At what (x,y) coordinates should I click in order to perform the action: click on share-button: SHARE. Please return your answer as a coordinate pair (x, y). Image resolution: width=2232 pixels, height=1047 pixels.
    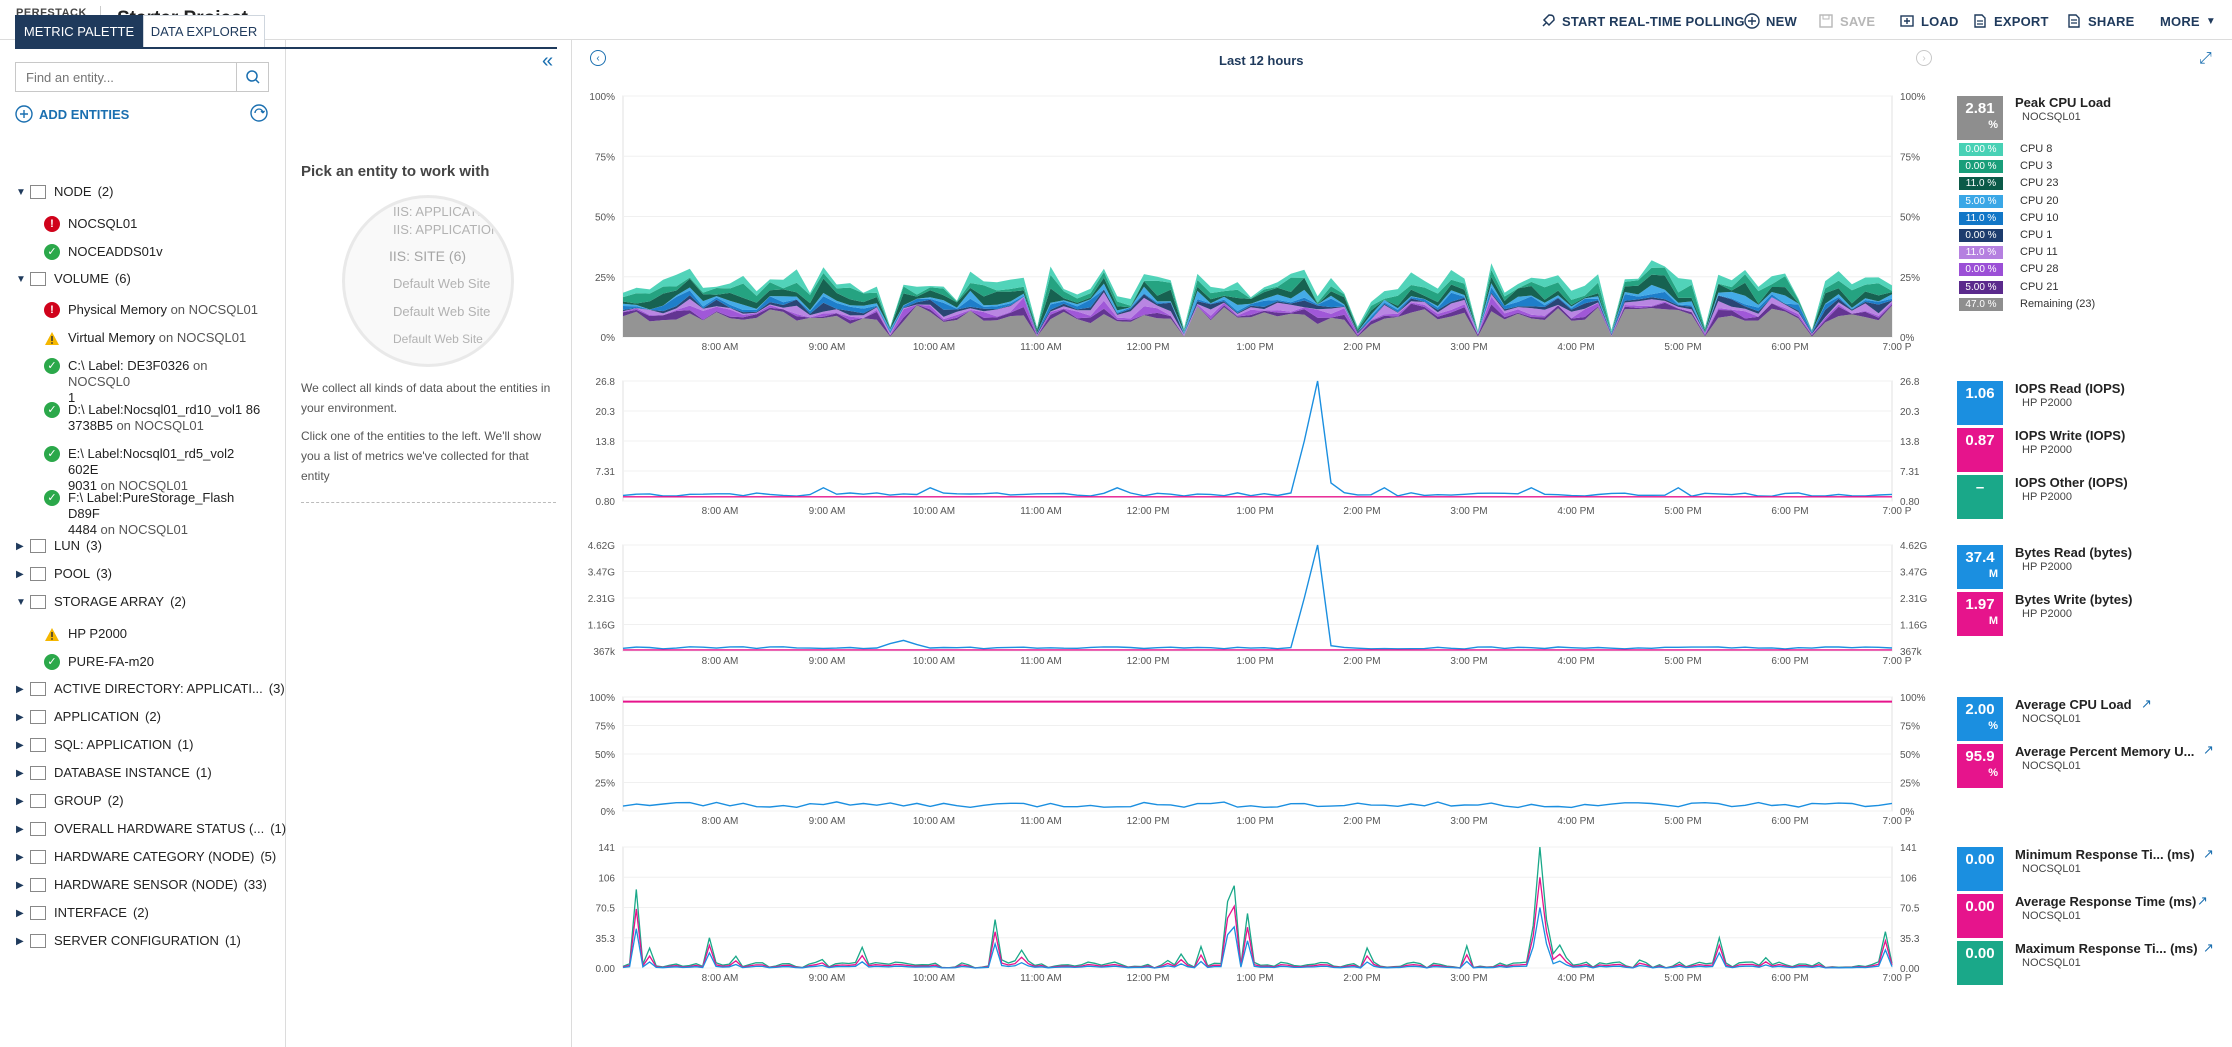
    Looking at the image, I should click on (2100, 21).